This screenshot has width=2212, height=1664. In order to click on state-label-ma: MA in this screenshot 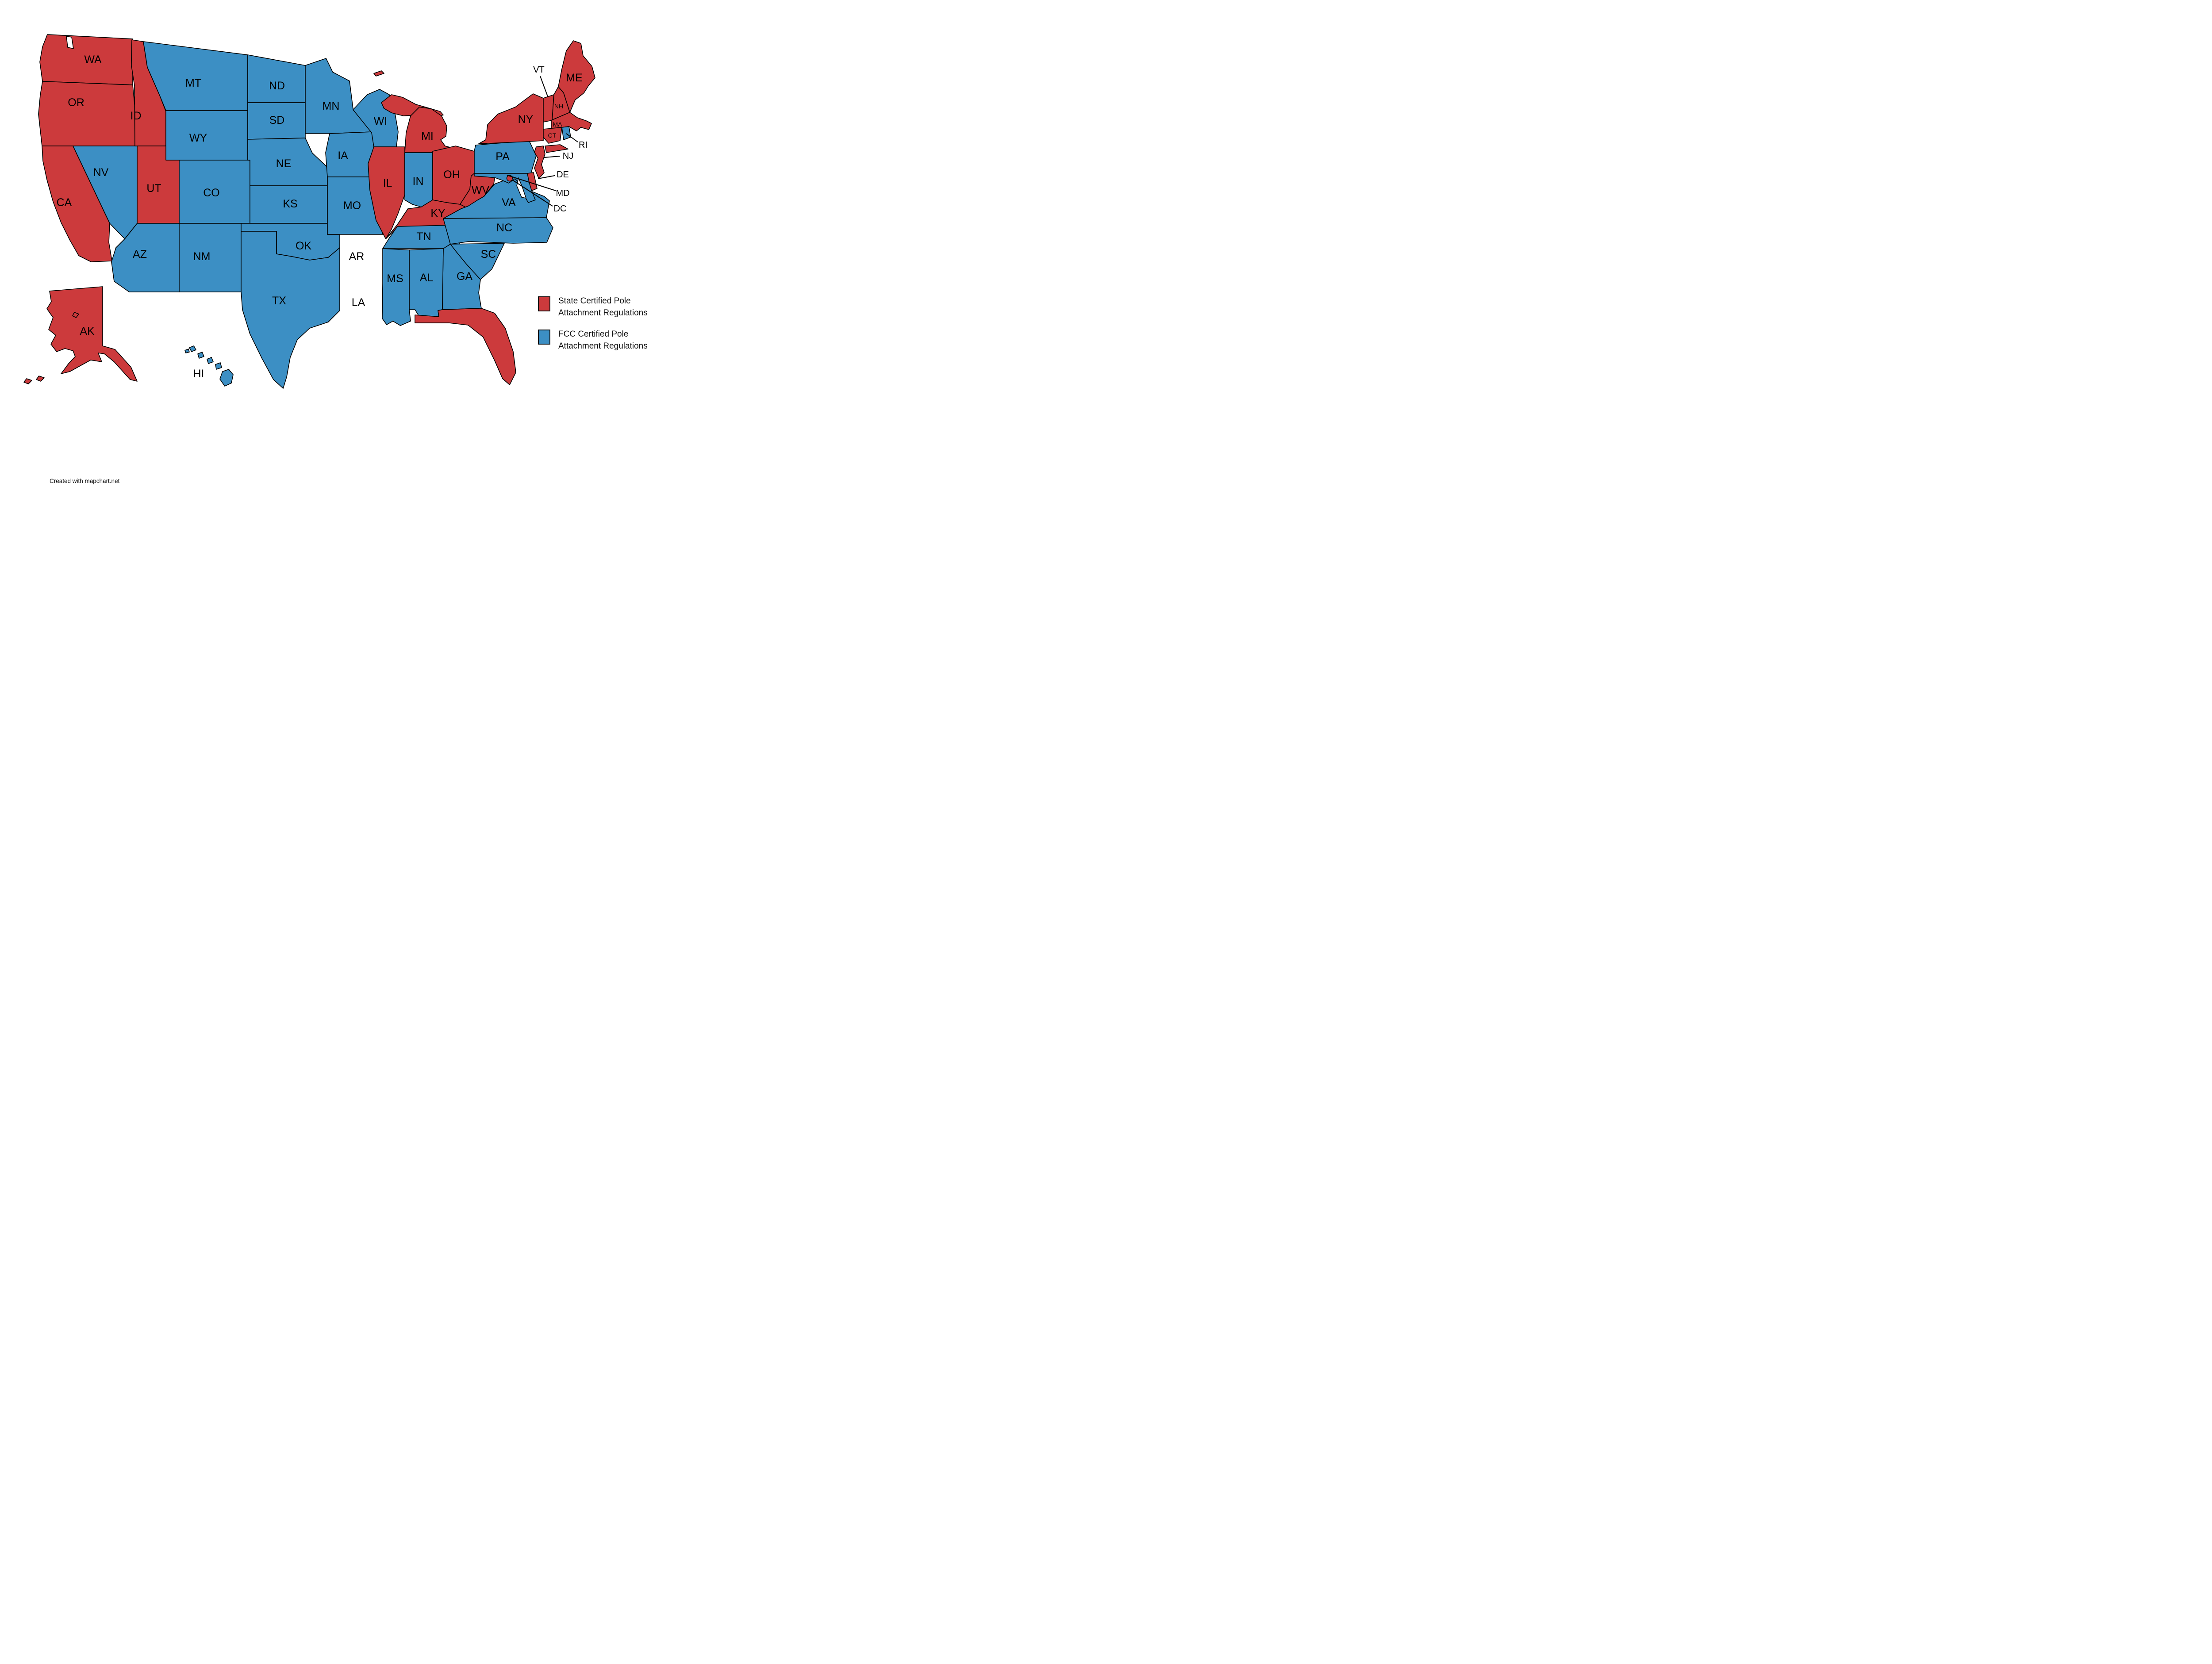, I will do `click(558, 124)`.